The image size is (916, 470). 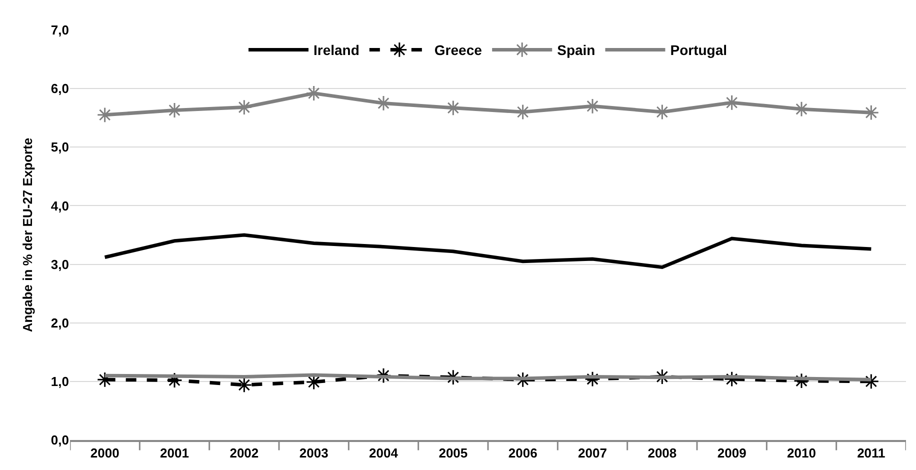 What do you see at coordinates (59, 30) in the screenshot?
I see `y-tick-label: 7,0` at bounding box center [59, 30].